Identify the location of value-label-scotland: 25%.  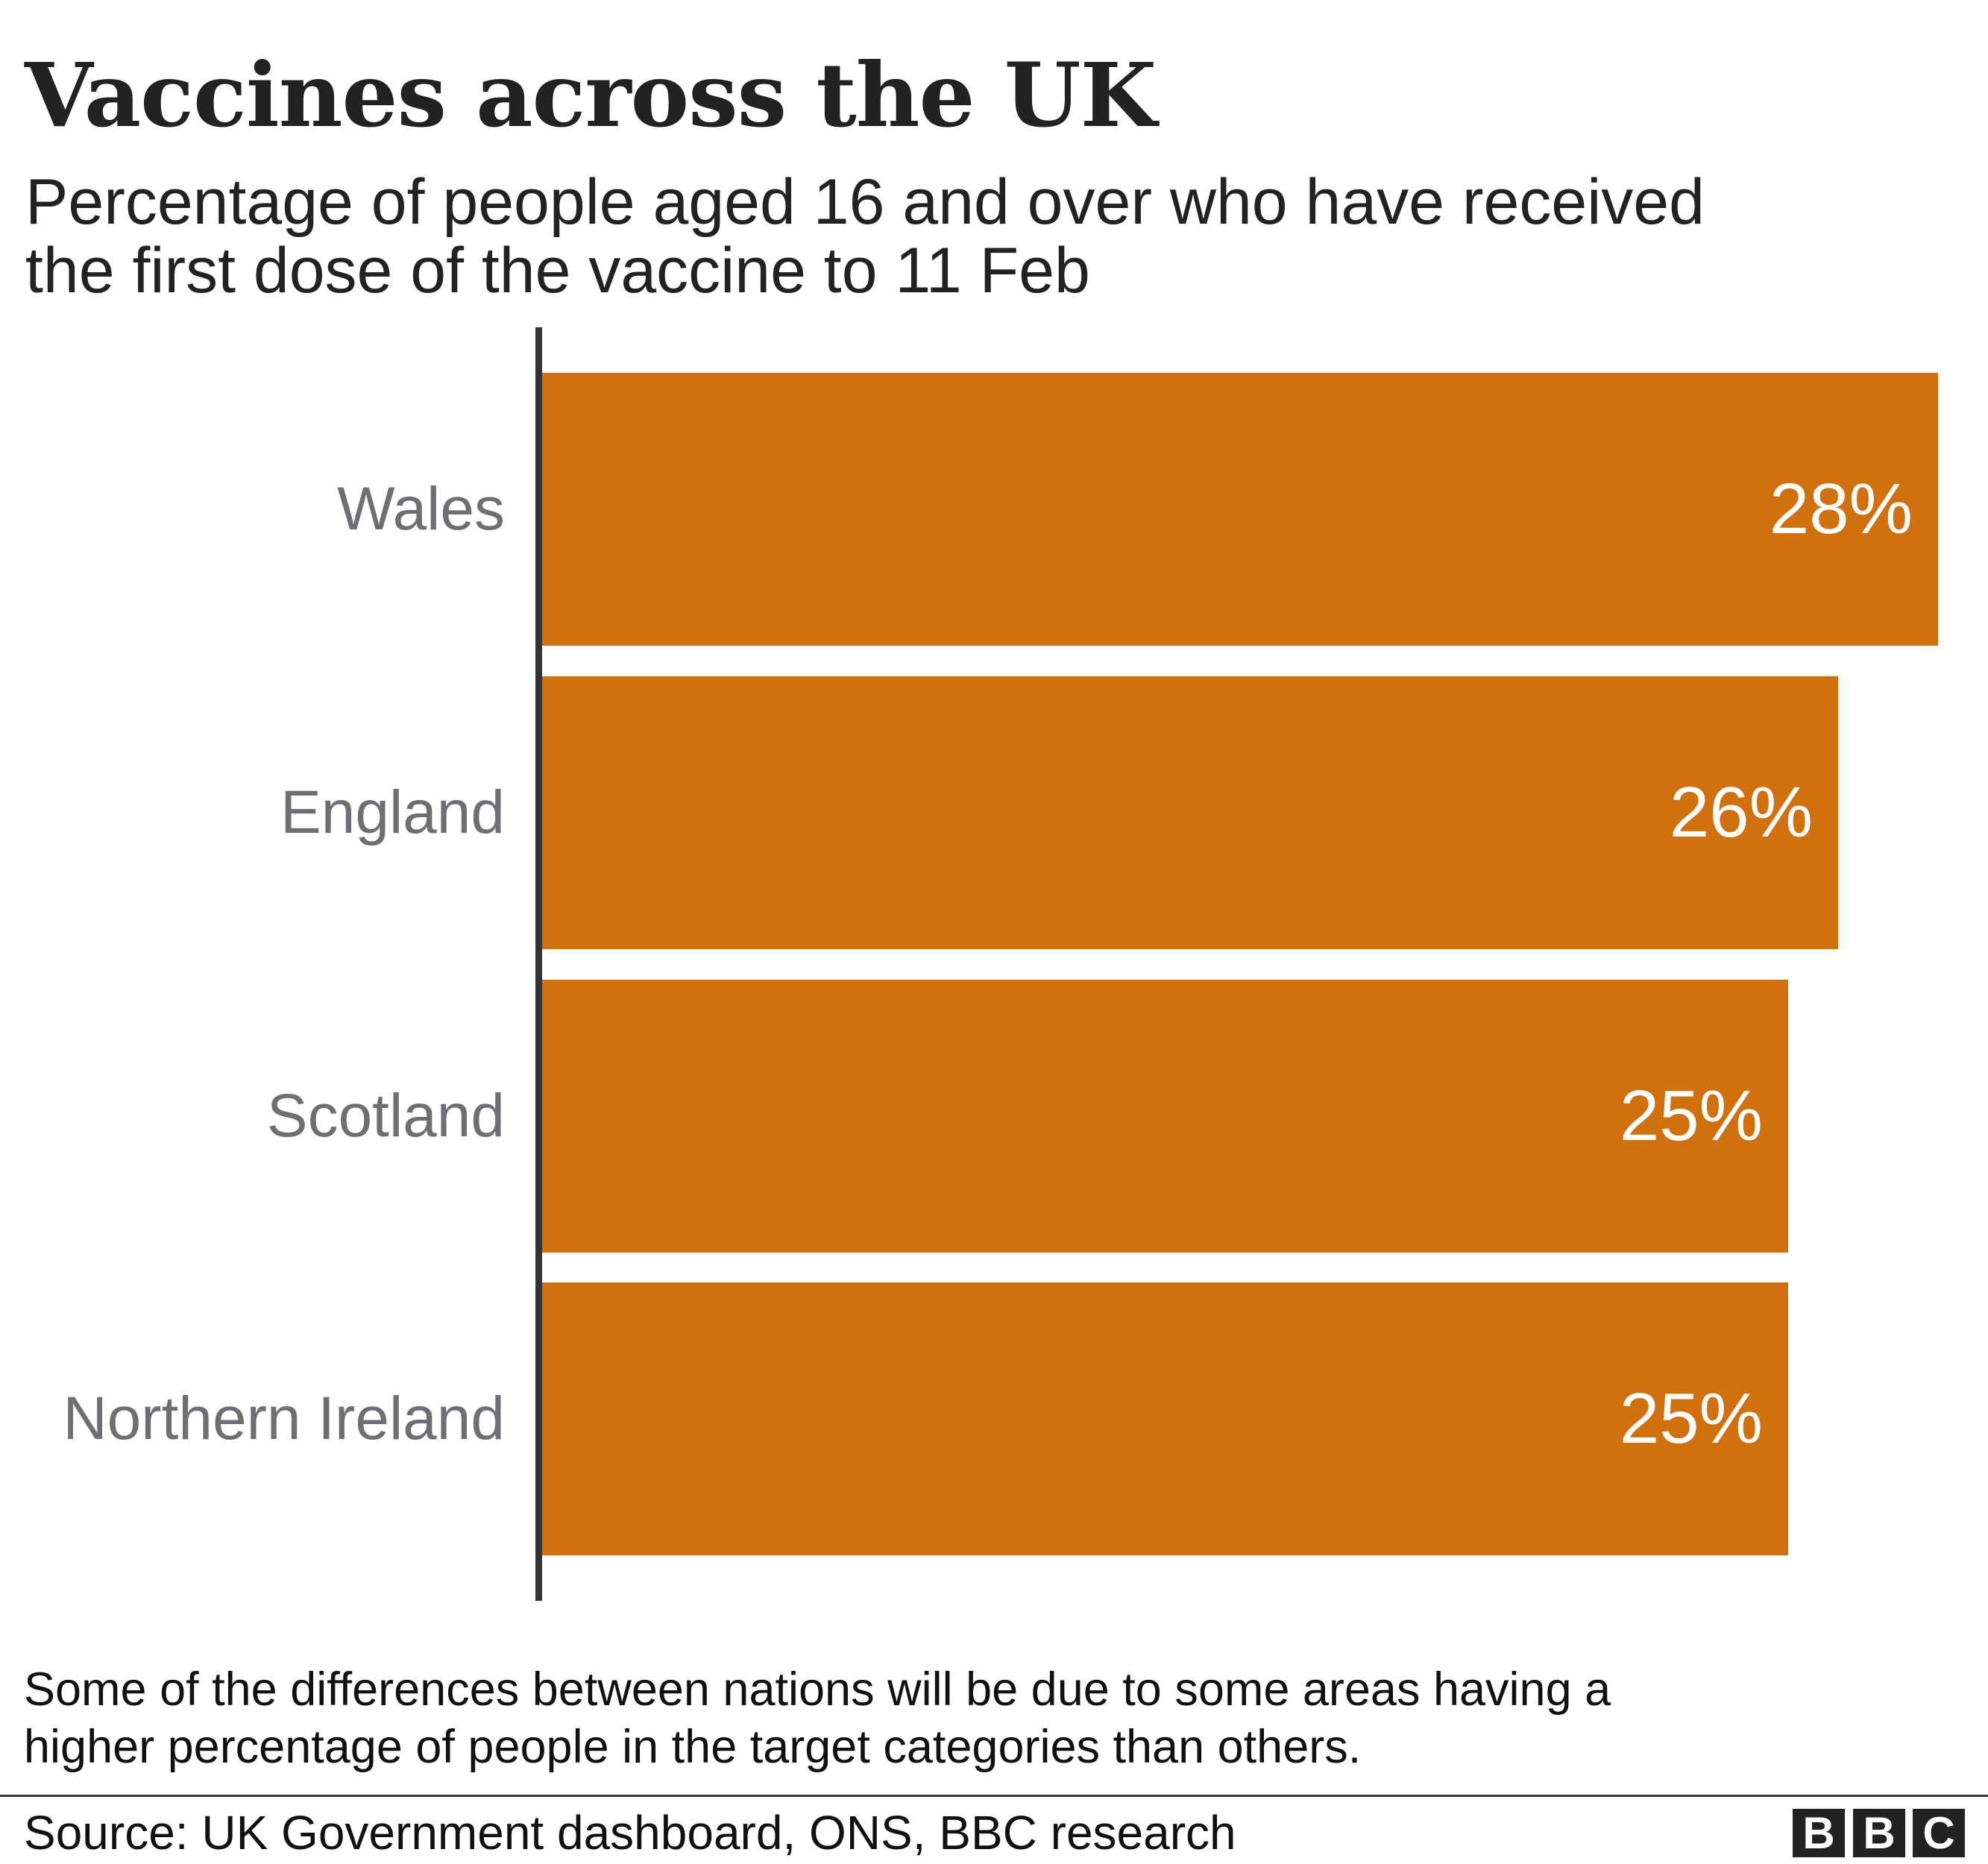
(1691, 1116).